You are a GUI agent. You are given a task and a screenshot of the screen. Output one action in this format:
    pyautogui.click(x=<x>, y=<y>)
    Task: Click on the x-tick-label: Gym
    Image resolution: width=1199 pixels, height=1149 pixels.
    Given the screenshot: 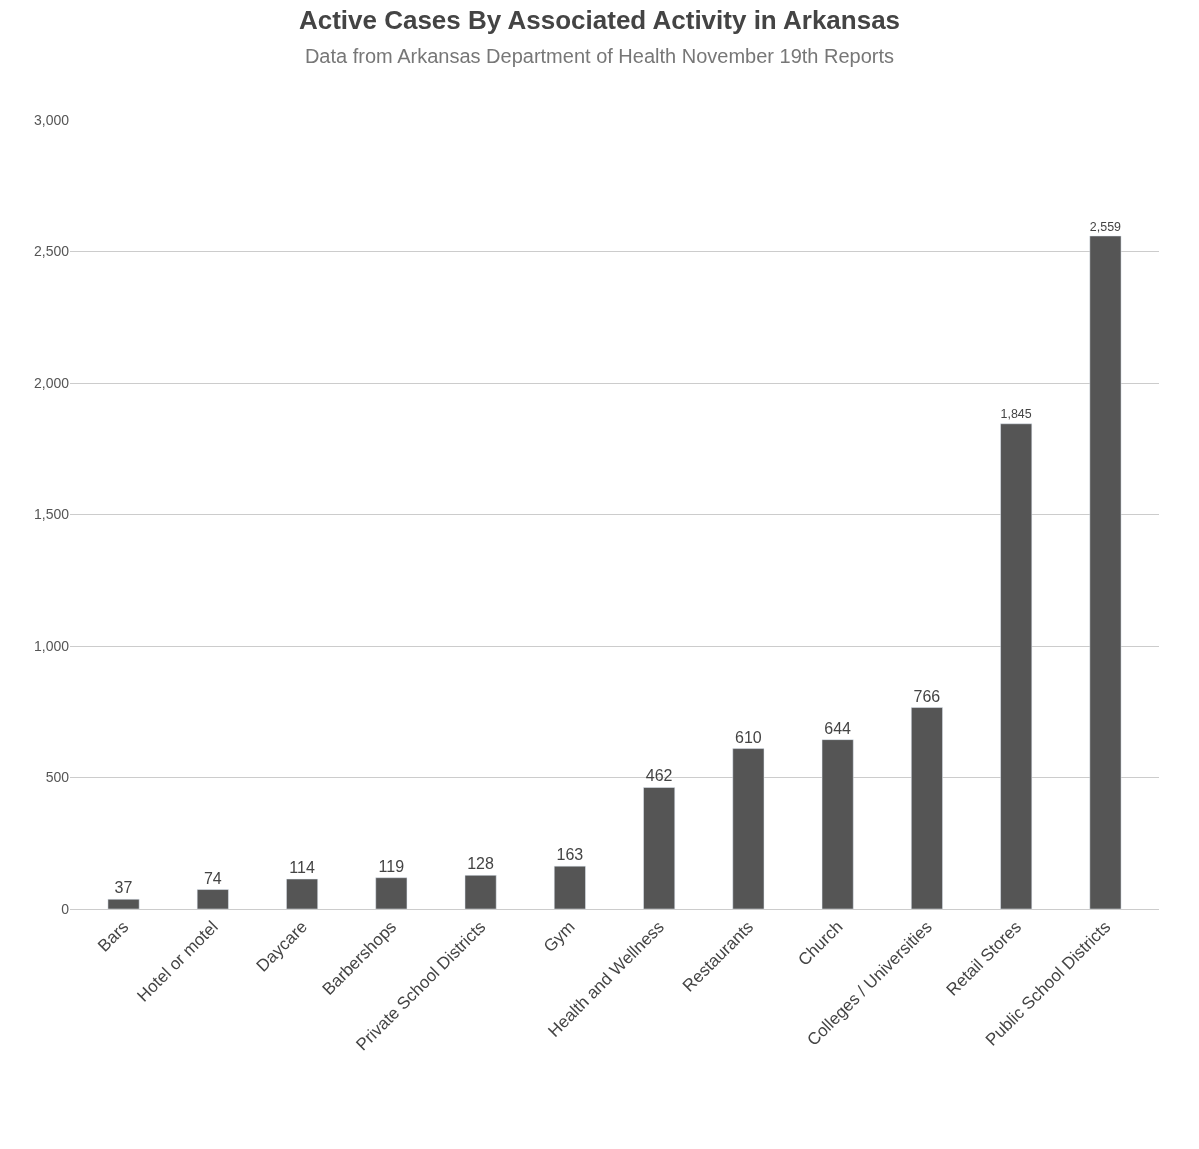 What is the action you would take?
    pyautogui.click(x=559, y=937)
    